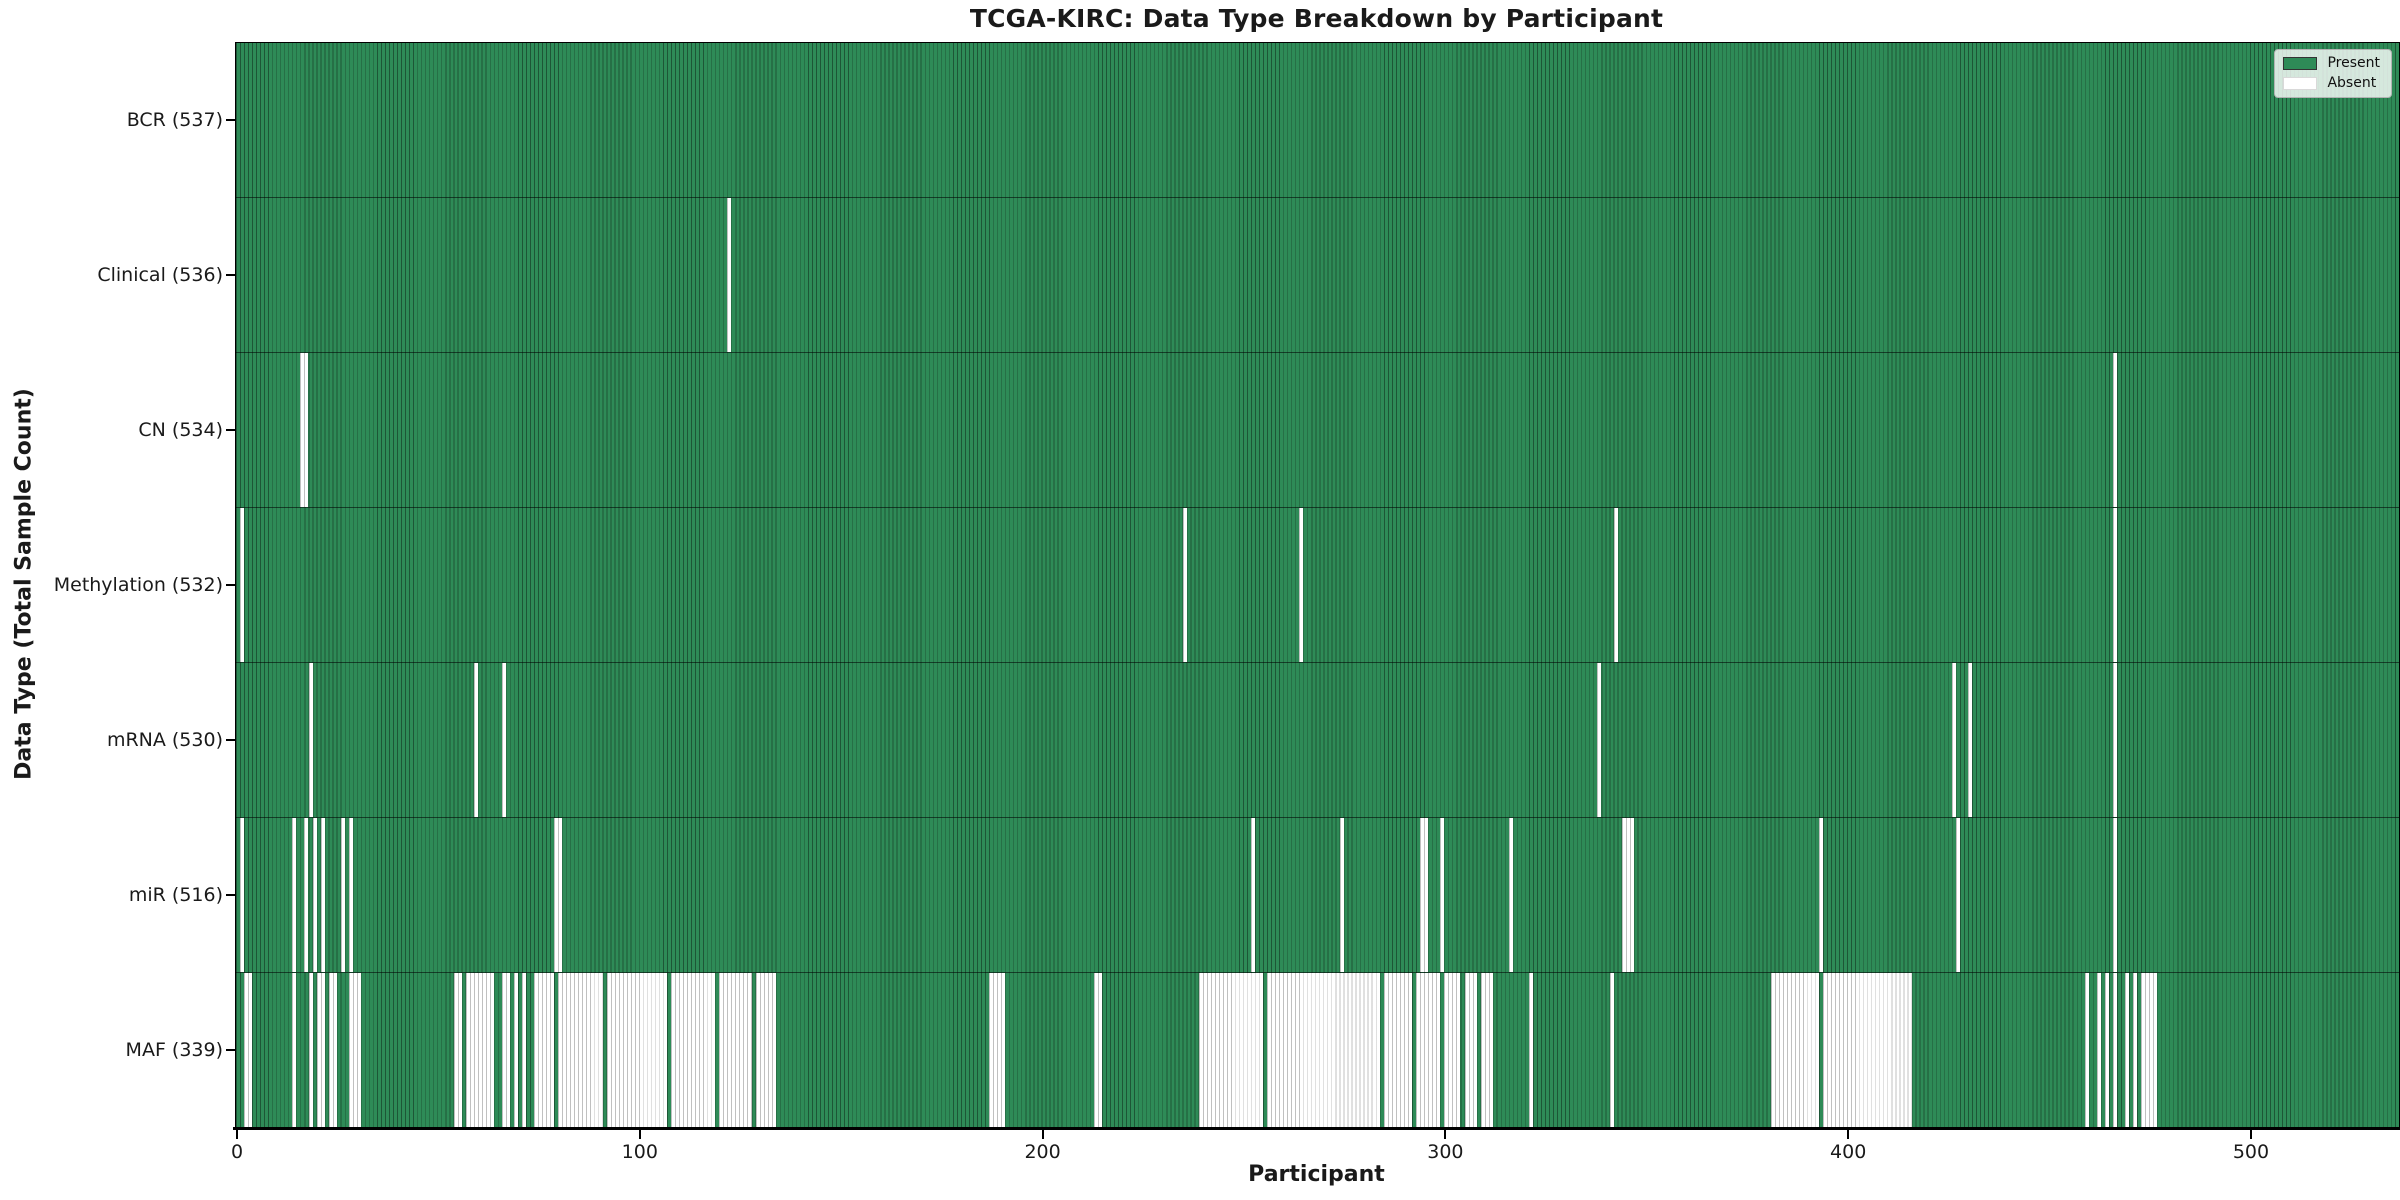 The image size is (2400, 1200). I want to click on legend-absent-swatch, so click(2300, 83).